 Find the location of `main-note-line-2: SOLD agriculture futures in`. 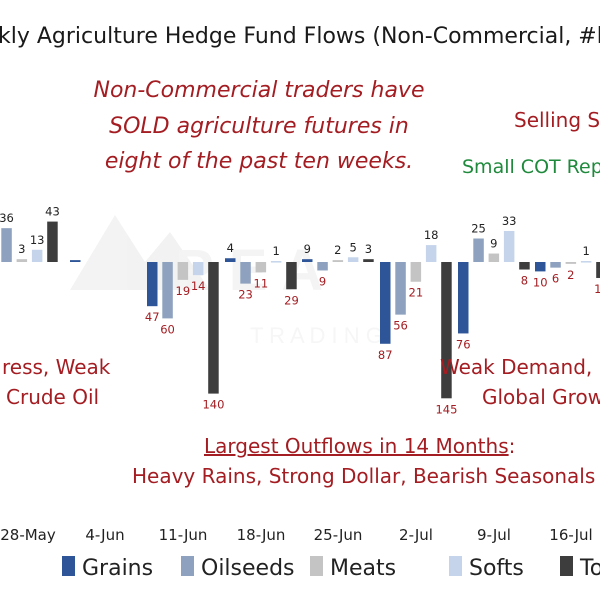

main-note-line-2: SOLD agriculture futures in is located at coordinates (259, 126).